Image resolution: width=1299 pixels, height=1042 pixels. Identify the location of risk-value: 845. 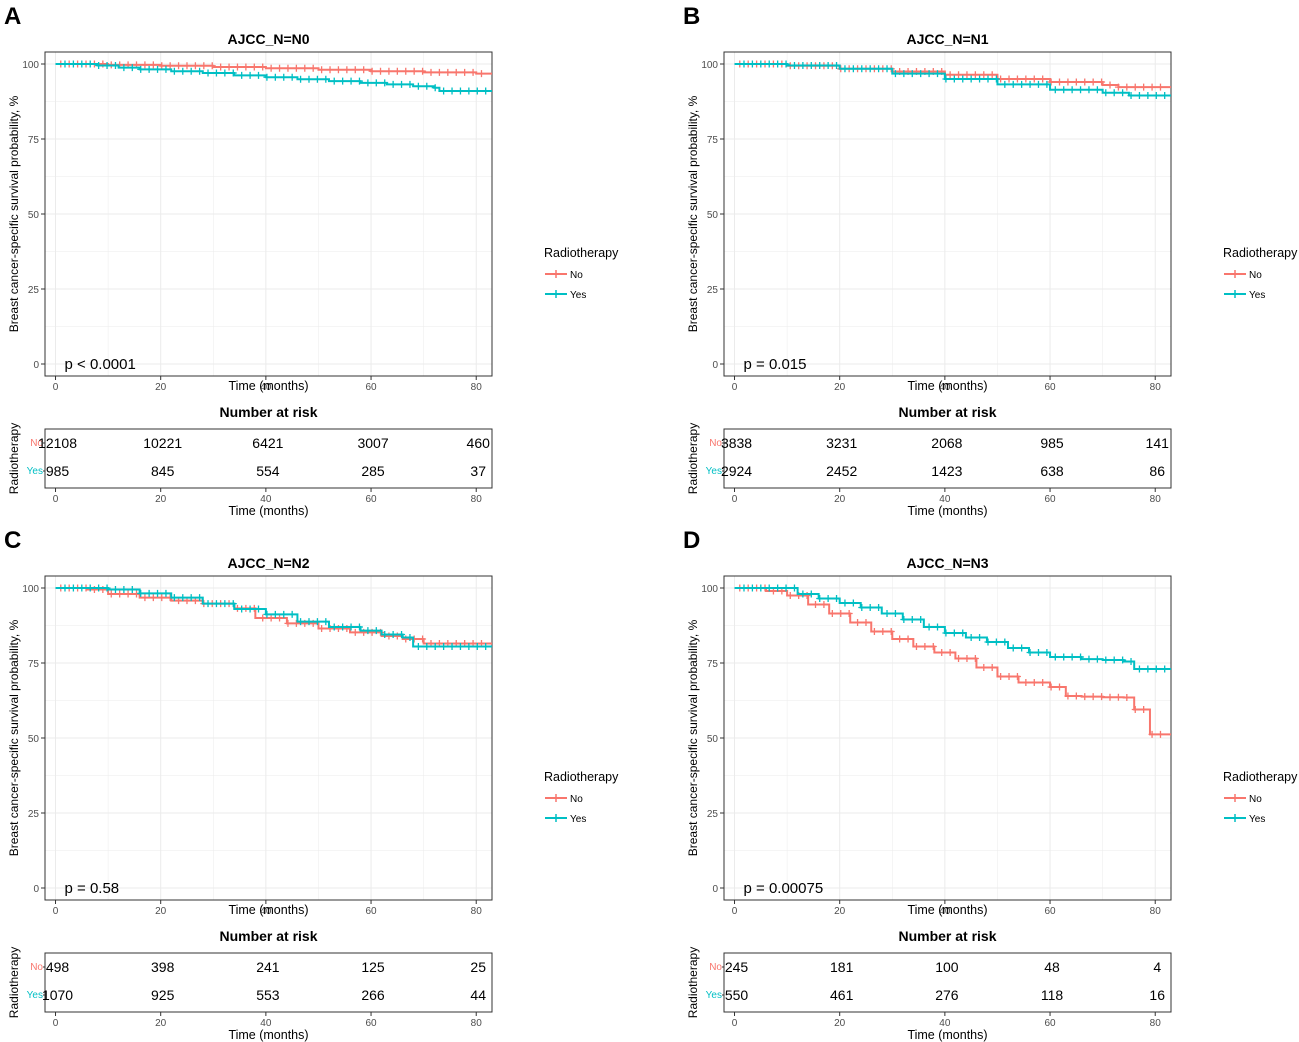
(163, 471).